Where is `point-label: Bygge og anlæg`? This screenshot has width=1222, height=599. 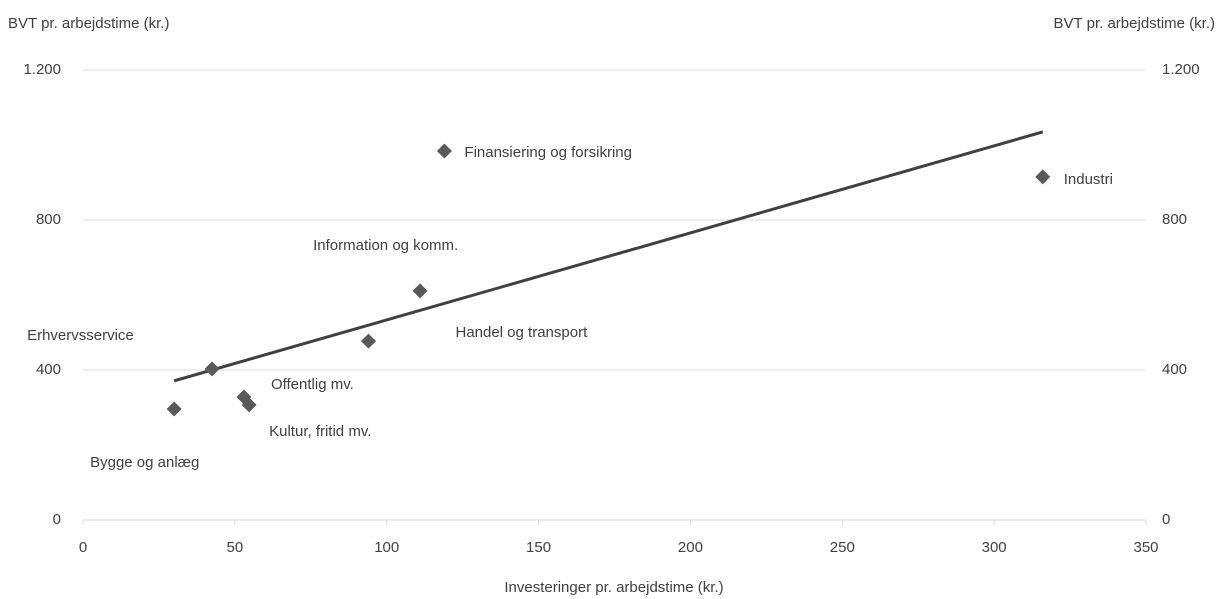 point-label: Bygge og anlæg is located at coordinates (144, 462).